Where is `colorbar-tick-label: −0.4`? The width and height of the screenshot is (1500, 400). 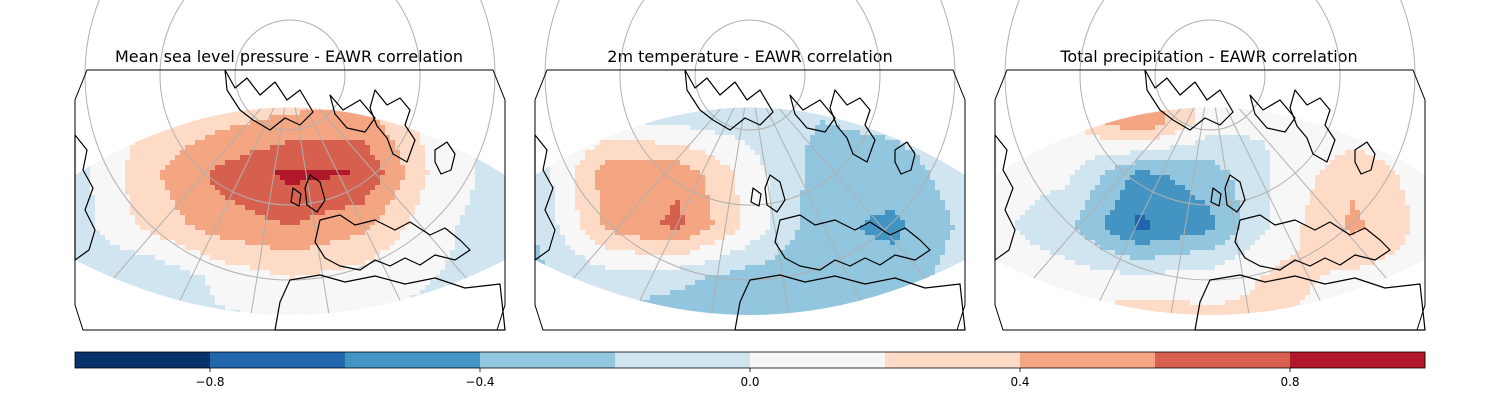 colorbar-tick-label: −0.4 is located at coordinates (479, 382).